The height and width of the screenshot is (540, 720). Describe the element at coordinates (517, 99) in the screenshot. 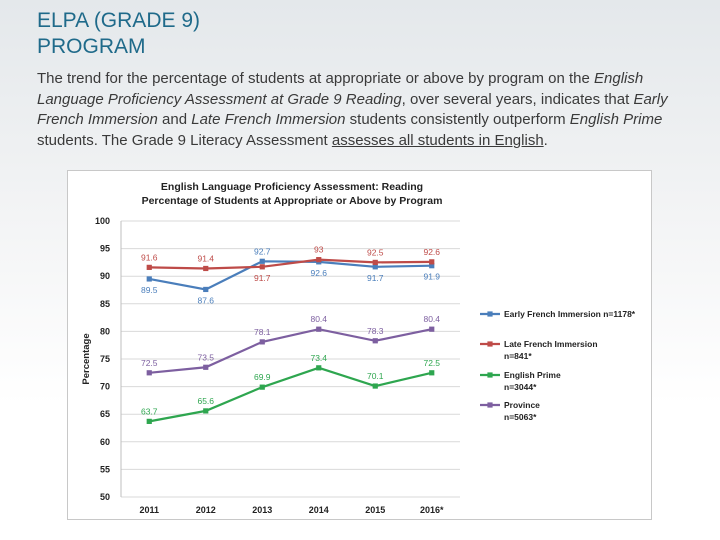

I see `para-text: , over several years, indicates that` at that location.